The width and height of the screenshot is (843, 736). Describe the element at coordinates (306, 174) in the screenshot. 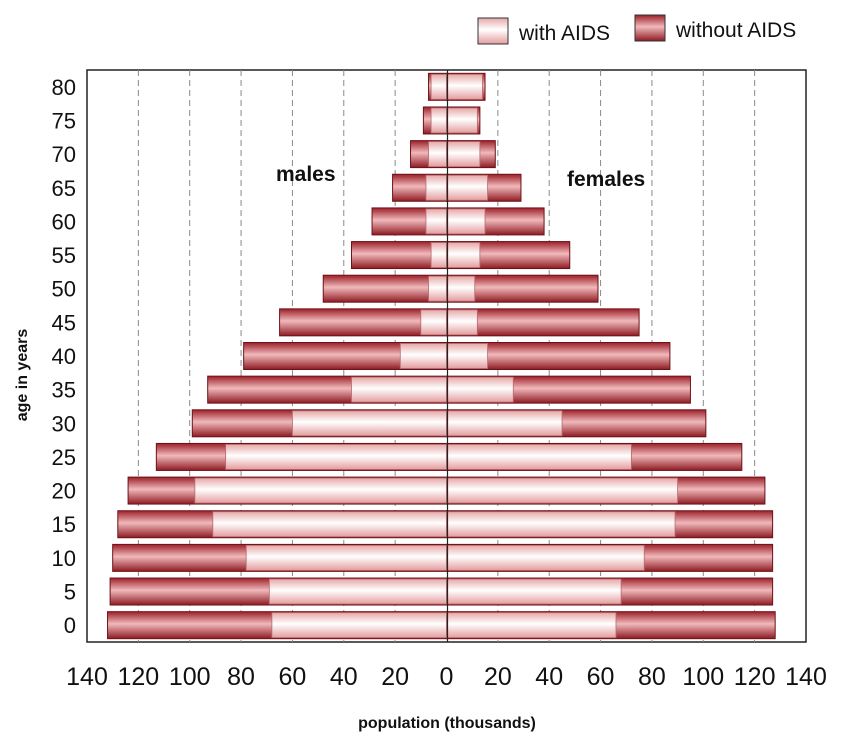

I see `annotation-males: males` at that location.